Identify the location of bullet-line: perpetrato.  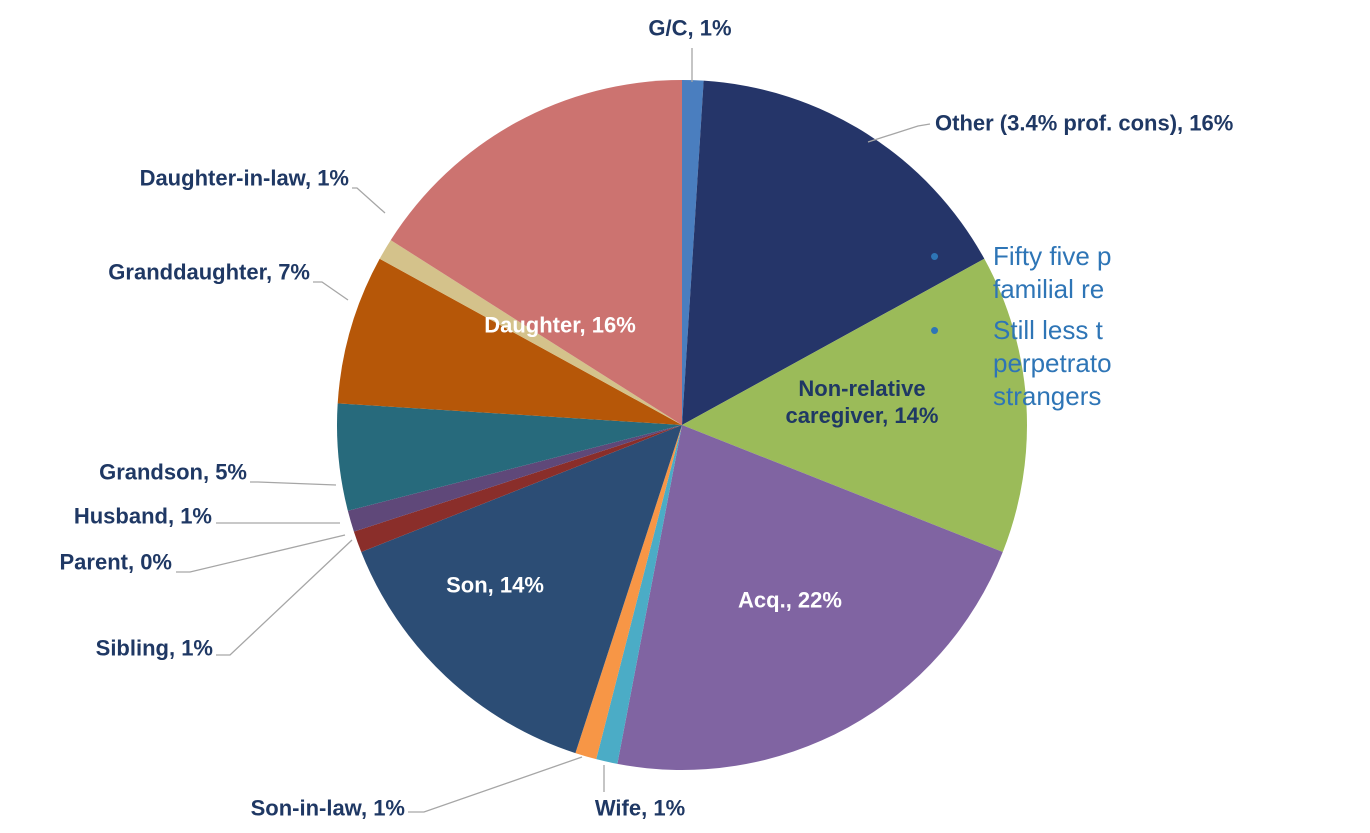
(1052, 363).